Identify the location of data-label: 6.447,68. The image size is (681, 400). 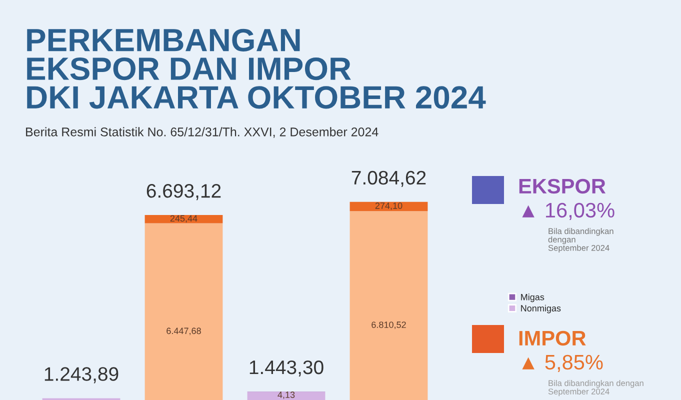
(183, 332).